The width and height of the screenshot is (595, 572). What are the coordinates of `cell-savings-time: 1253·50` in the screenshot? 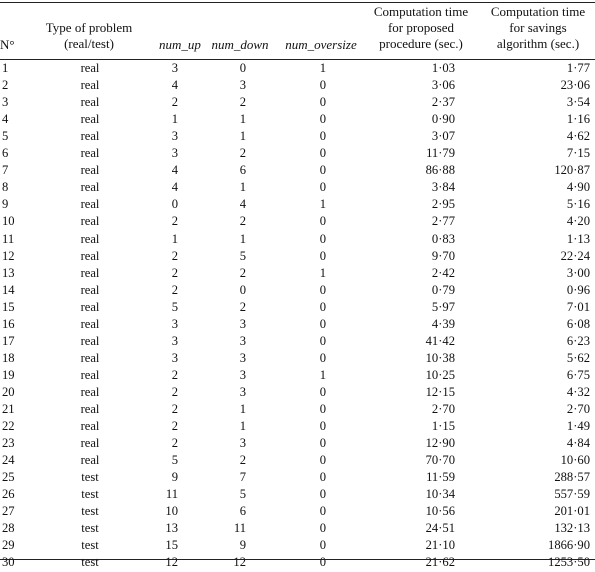 It's located at (569, 562).